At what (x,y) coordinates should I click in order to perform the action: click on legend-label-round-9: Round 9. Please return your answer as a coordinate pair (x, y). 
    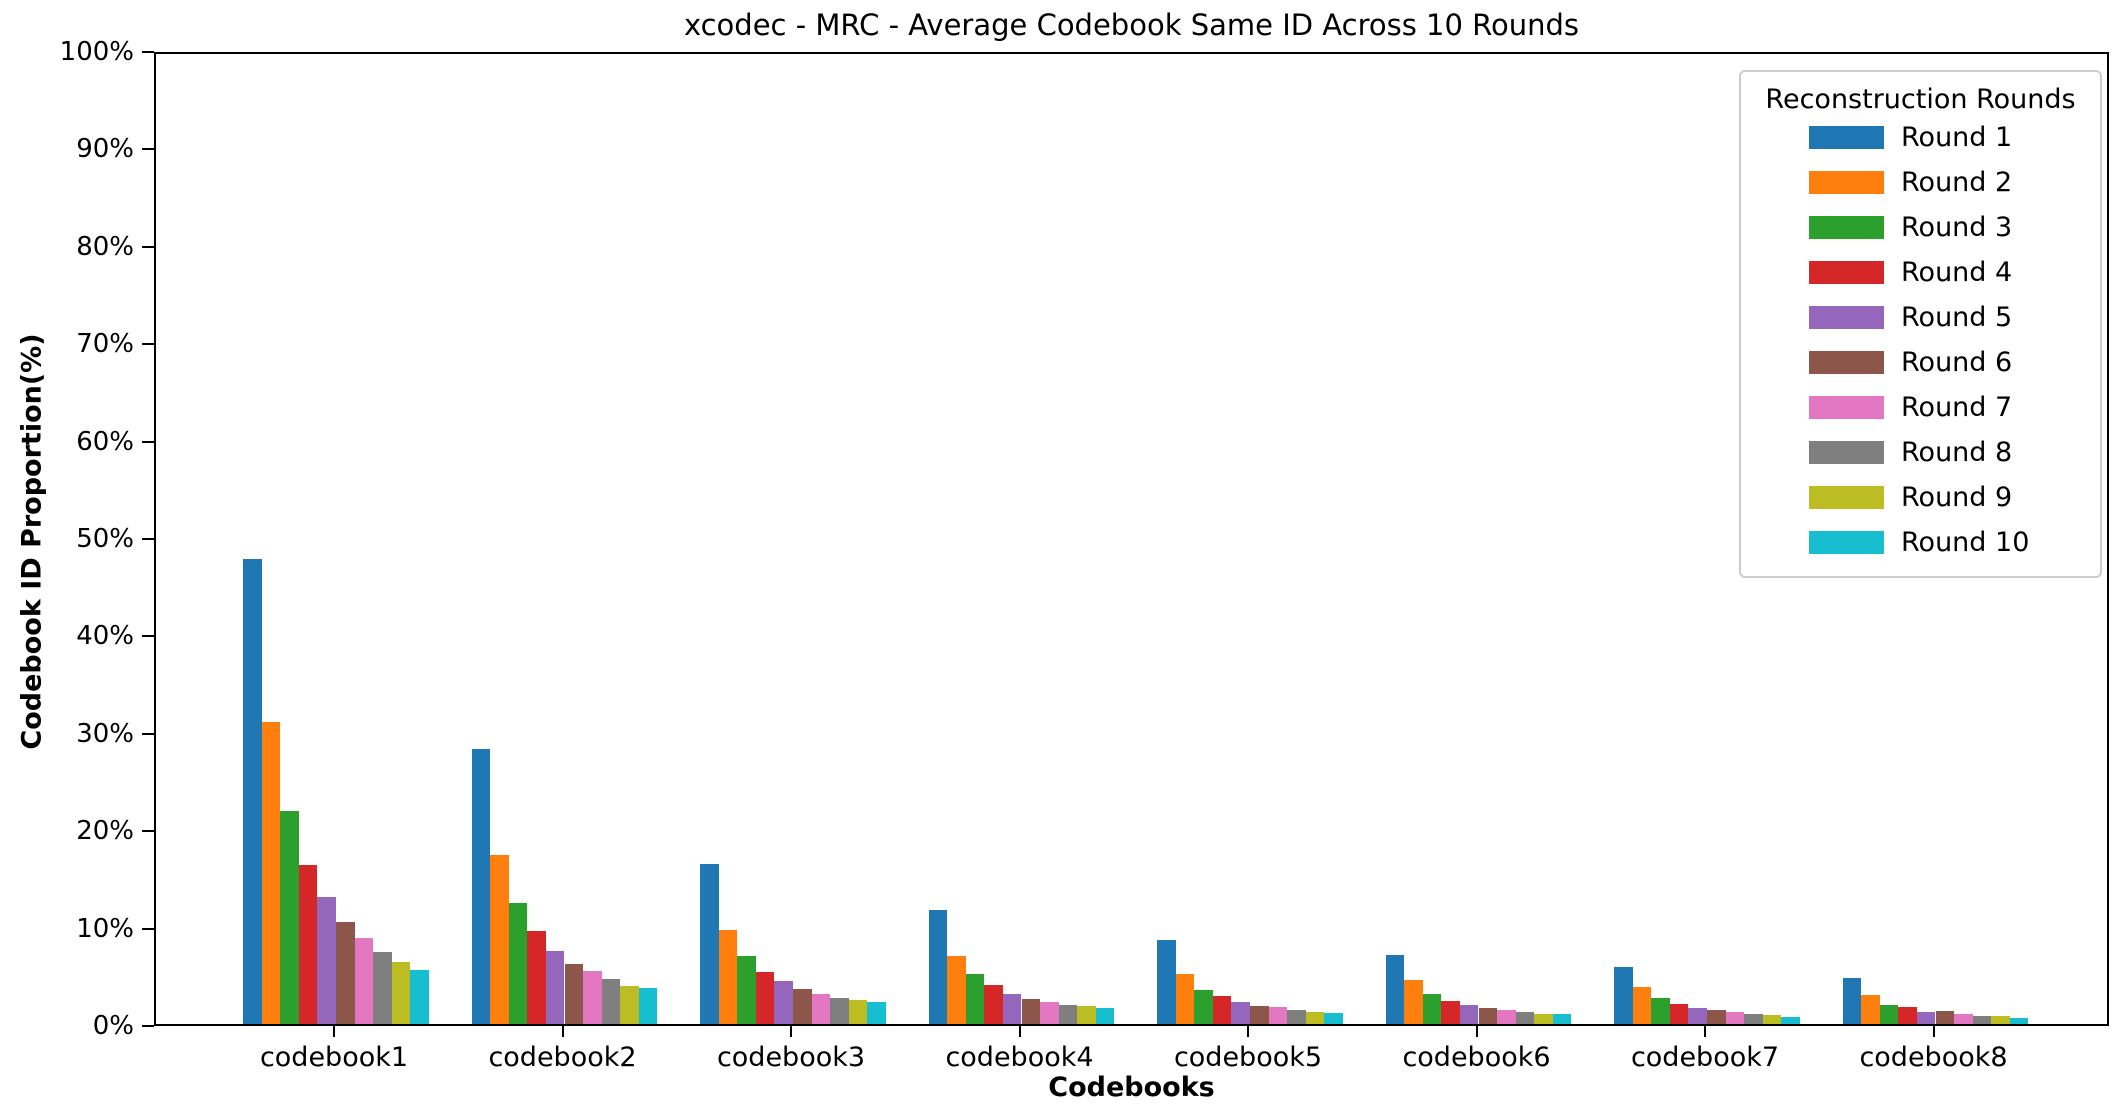
    Looking at the image, I should click on (1957, 497).